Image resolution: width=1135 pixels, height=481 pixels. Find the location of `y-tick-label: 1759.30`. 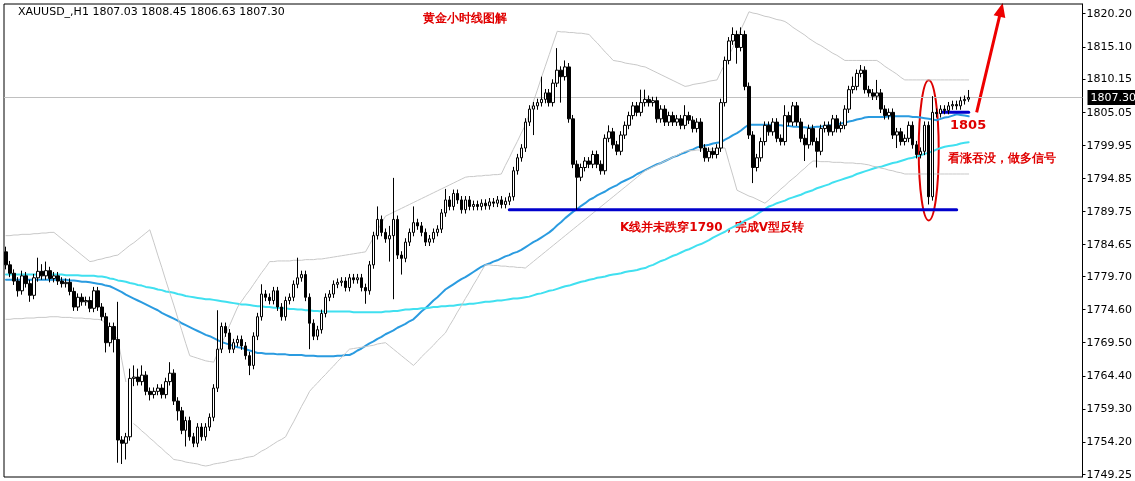

y-tick-label: 1759.30 is located at coordinates (1109, 409).